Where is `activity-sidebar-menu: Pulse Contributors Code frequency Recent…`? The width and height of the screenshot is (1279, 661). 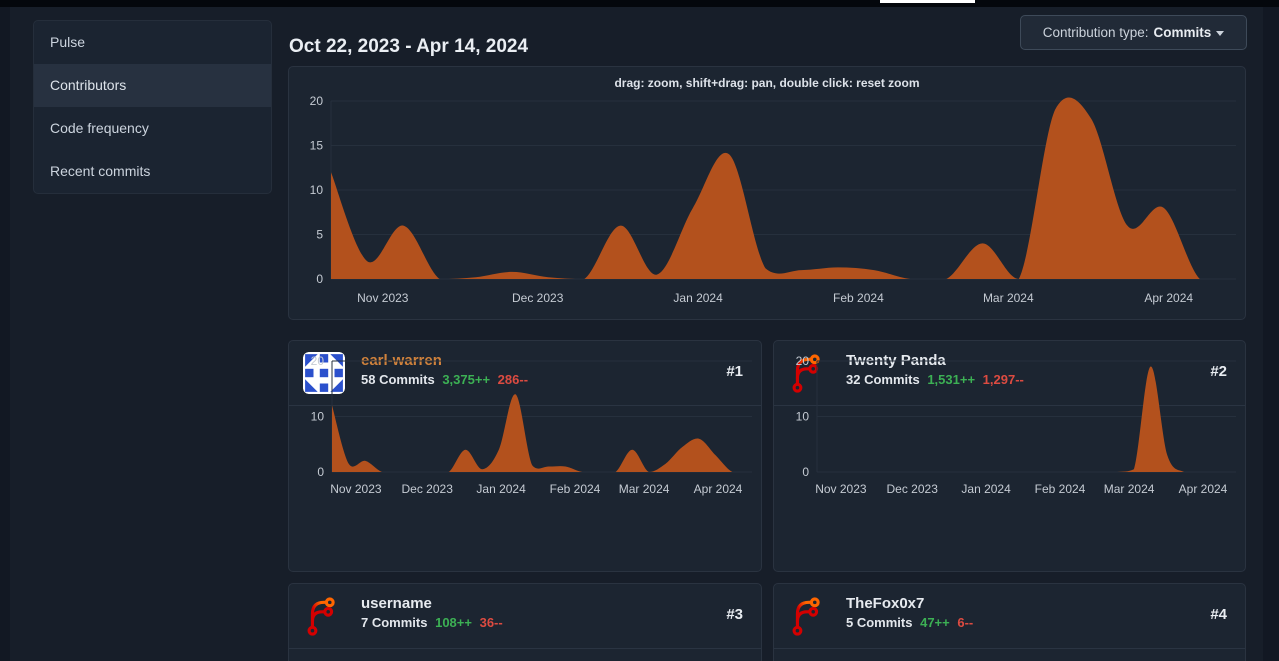 activity-sidebar-menu: Pulse Contributors Code frequency Recent… is located at coordinates (152, 107).